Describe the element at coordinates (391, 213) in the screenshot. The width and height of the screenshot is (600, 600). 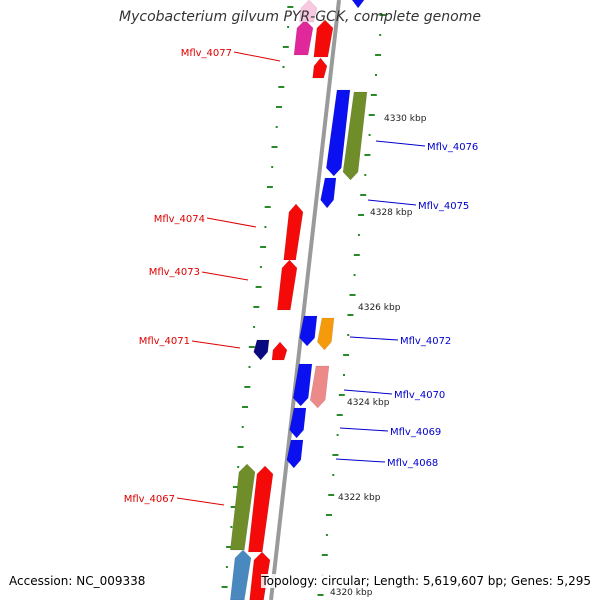
I see `tick-label-4328: 4328 kbp` at that location.